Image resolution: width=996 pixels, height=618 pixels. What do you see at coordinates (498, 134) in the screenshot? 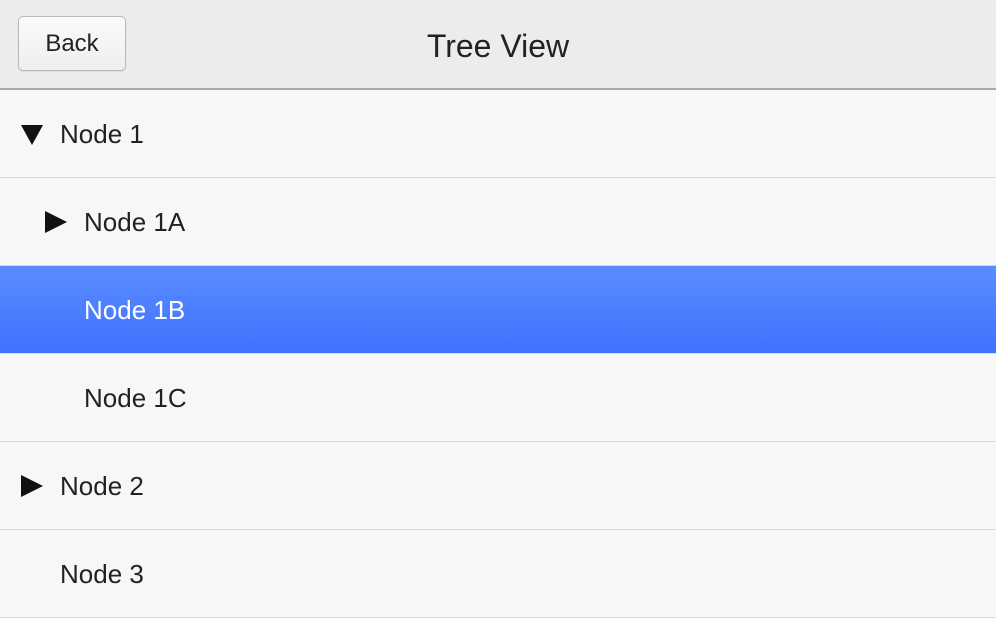
I see `tree-row-node-1: Node 1` at bounding box center [498, 134].